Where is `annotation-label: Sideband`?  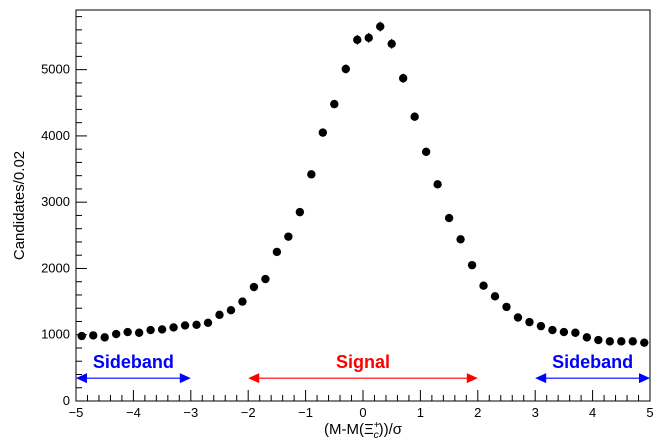 annotation-label: Sideband is located at coordinates (592, 362).